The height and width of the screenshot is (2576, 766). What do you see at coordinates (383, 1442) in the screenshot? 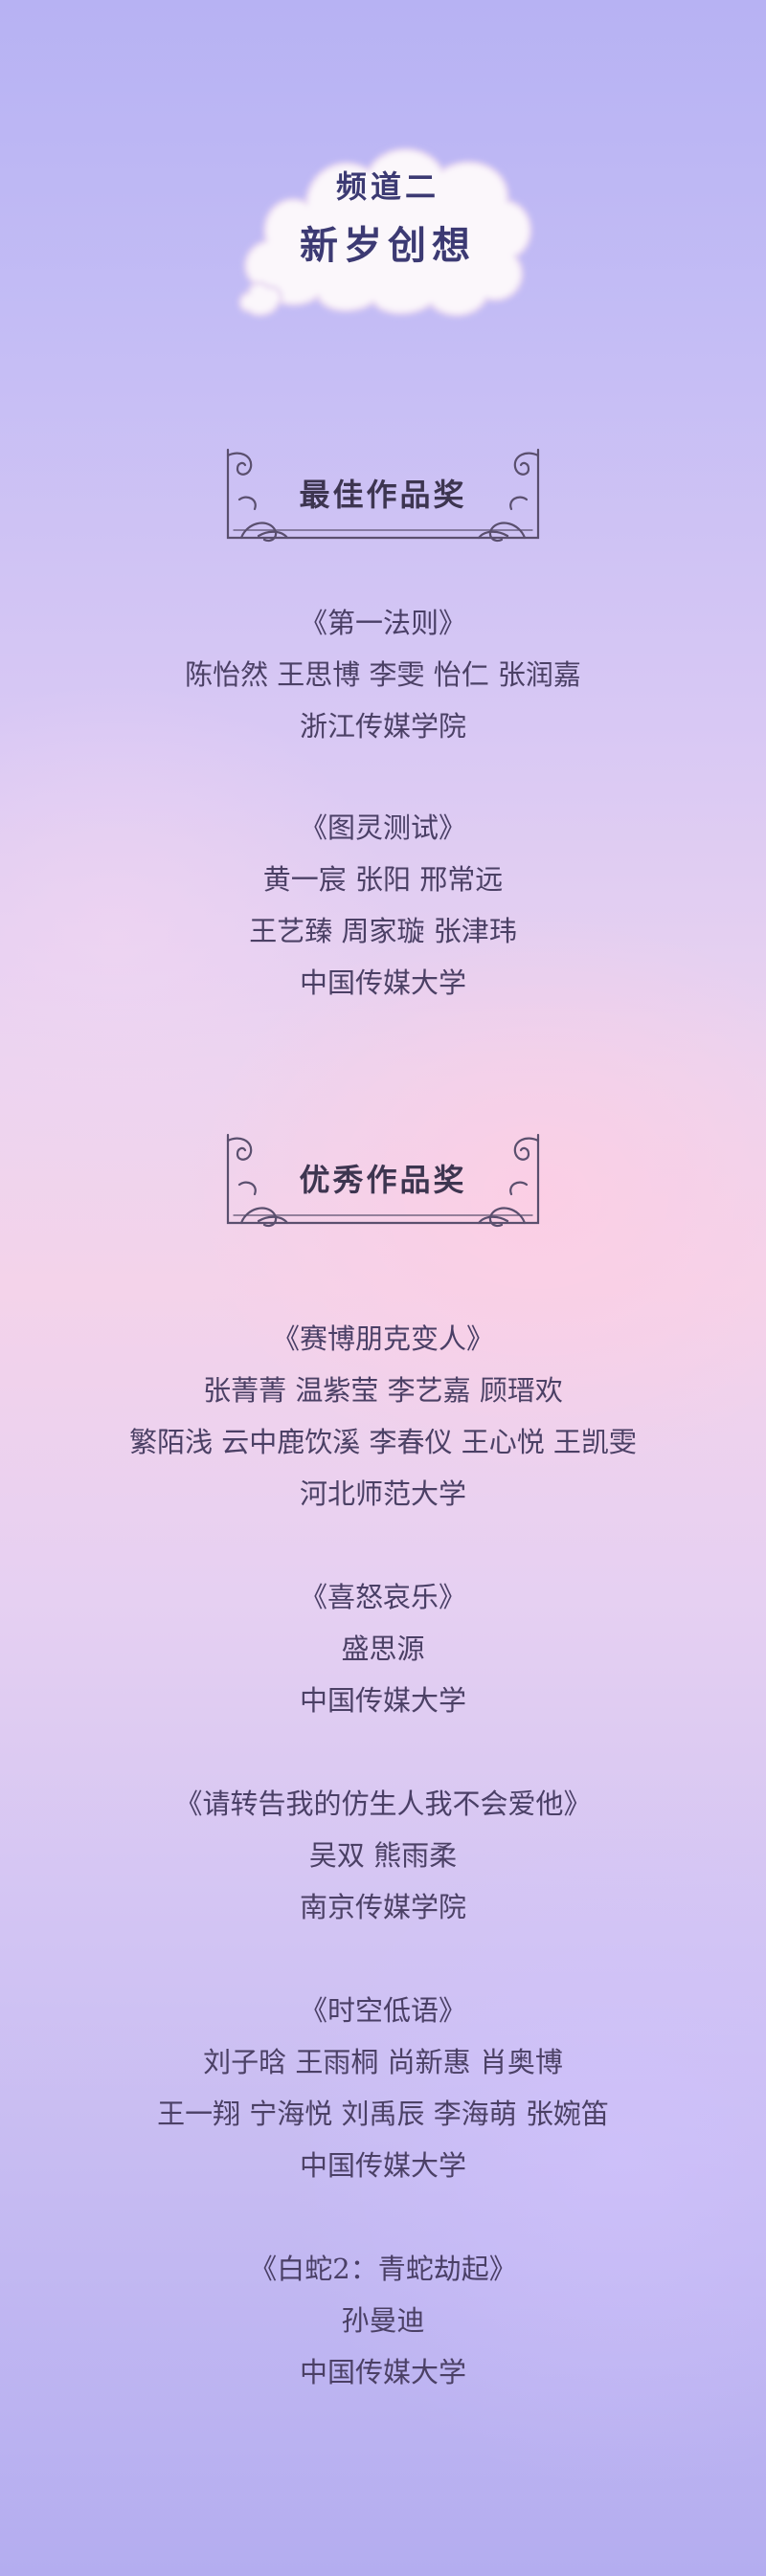
I see `creators-line: 繁陌浅 云中鹿饮溪 李春仪 王心悦 王凯雯` at bounding box center [383, 1442].